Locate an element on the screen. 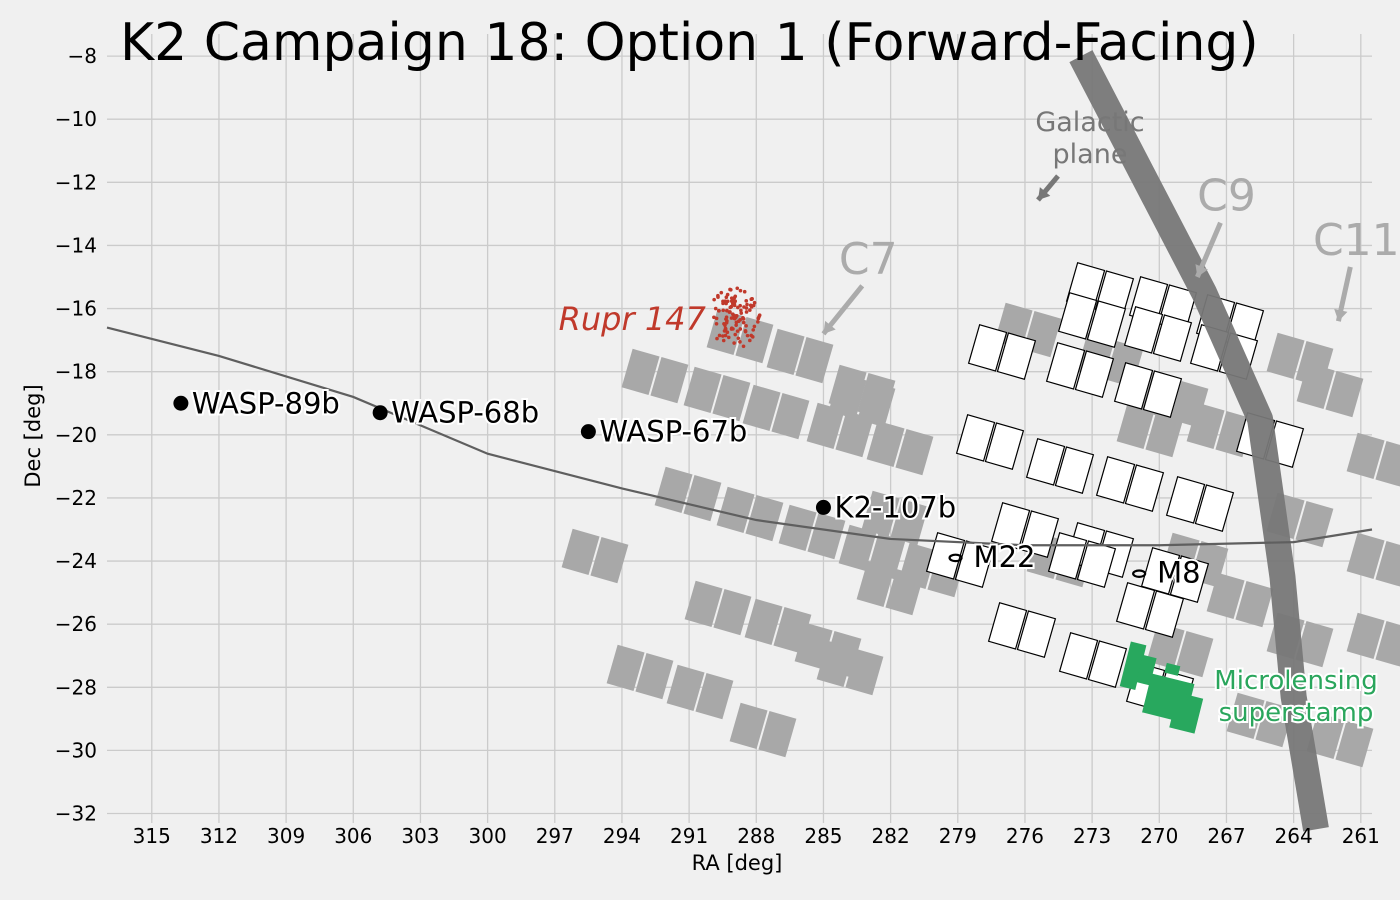 Image resolution: width=1400 pixels, height=900 pixels. y-tick-label: −22 is located at coordinates (76, 498).